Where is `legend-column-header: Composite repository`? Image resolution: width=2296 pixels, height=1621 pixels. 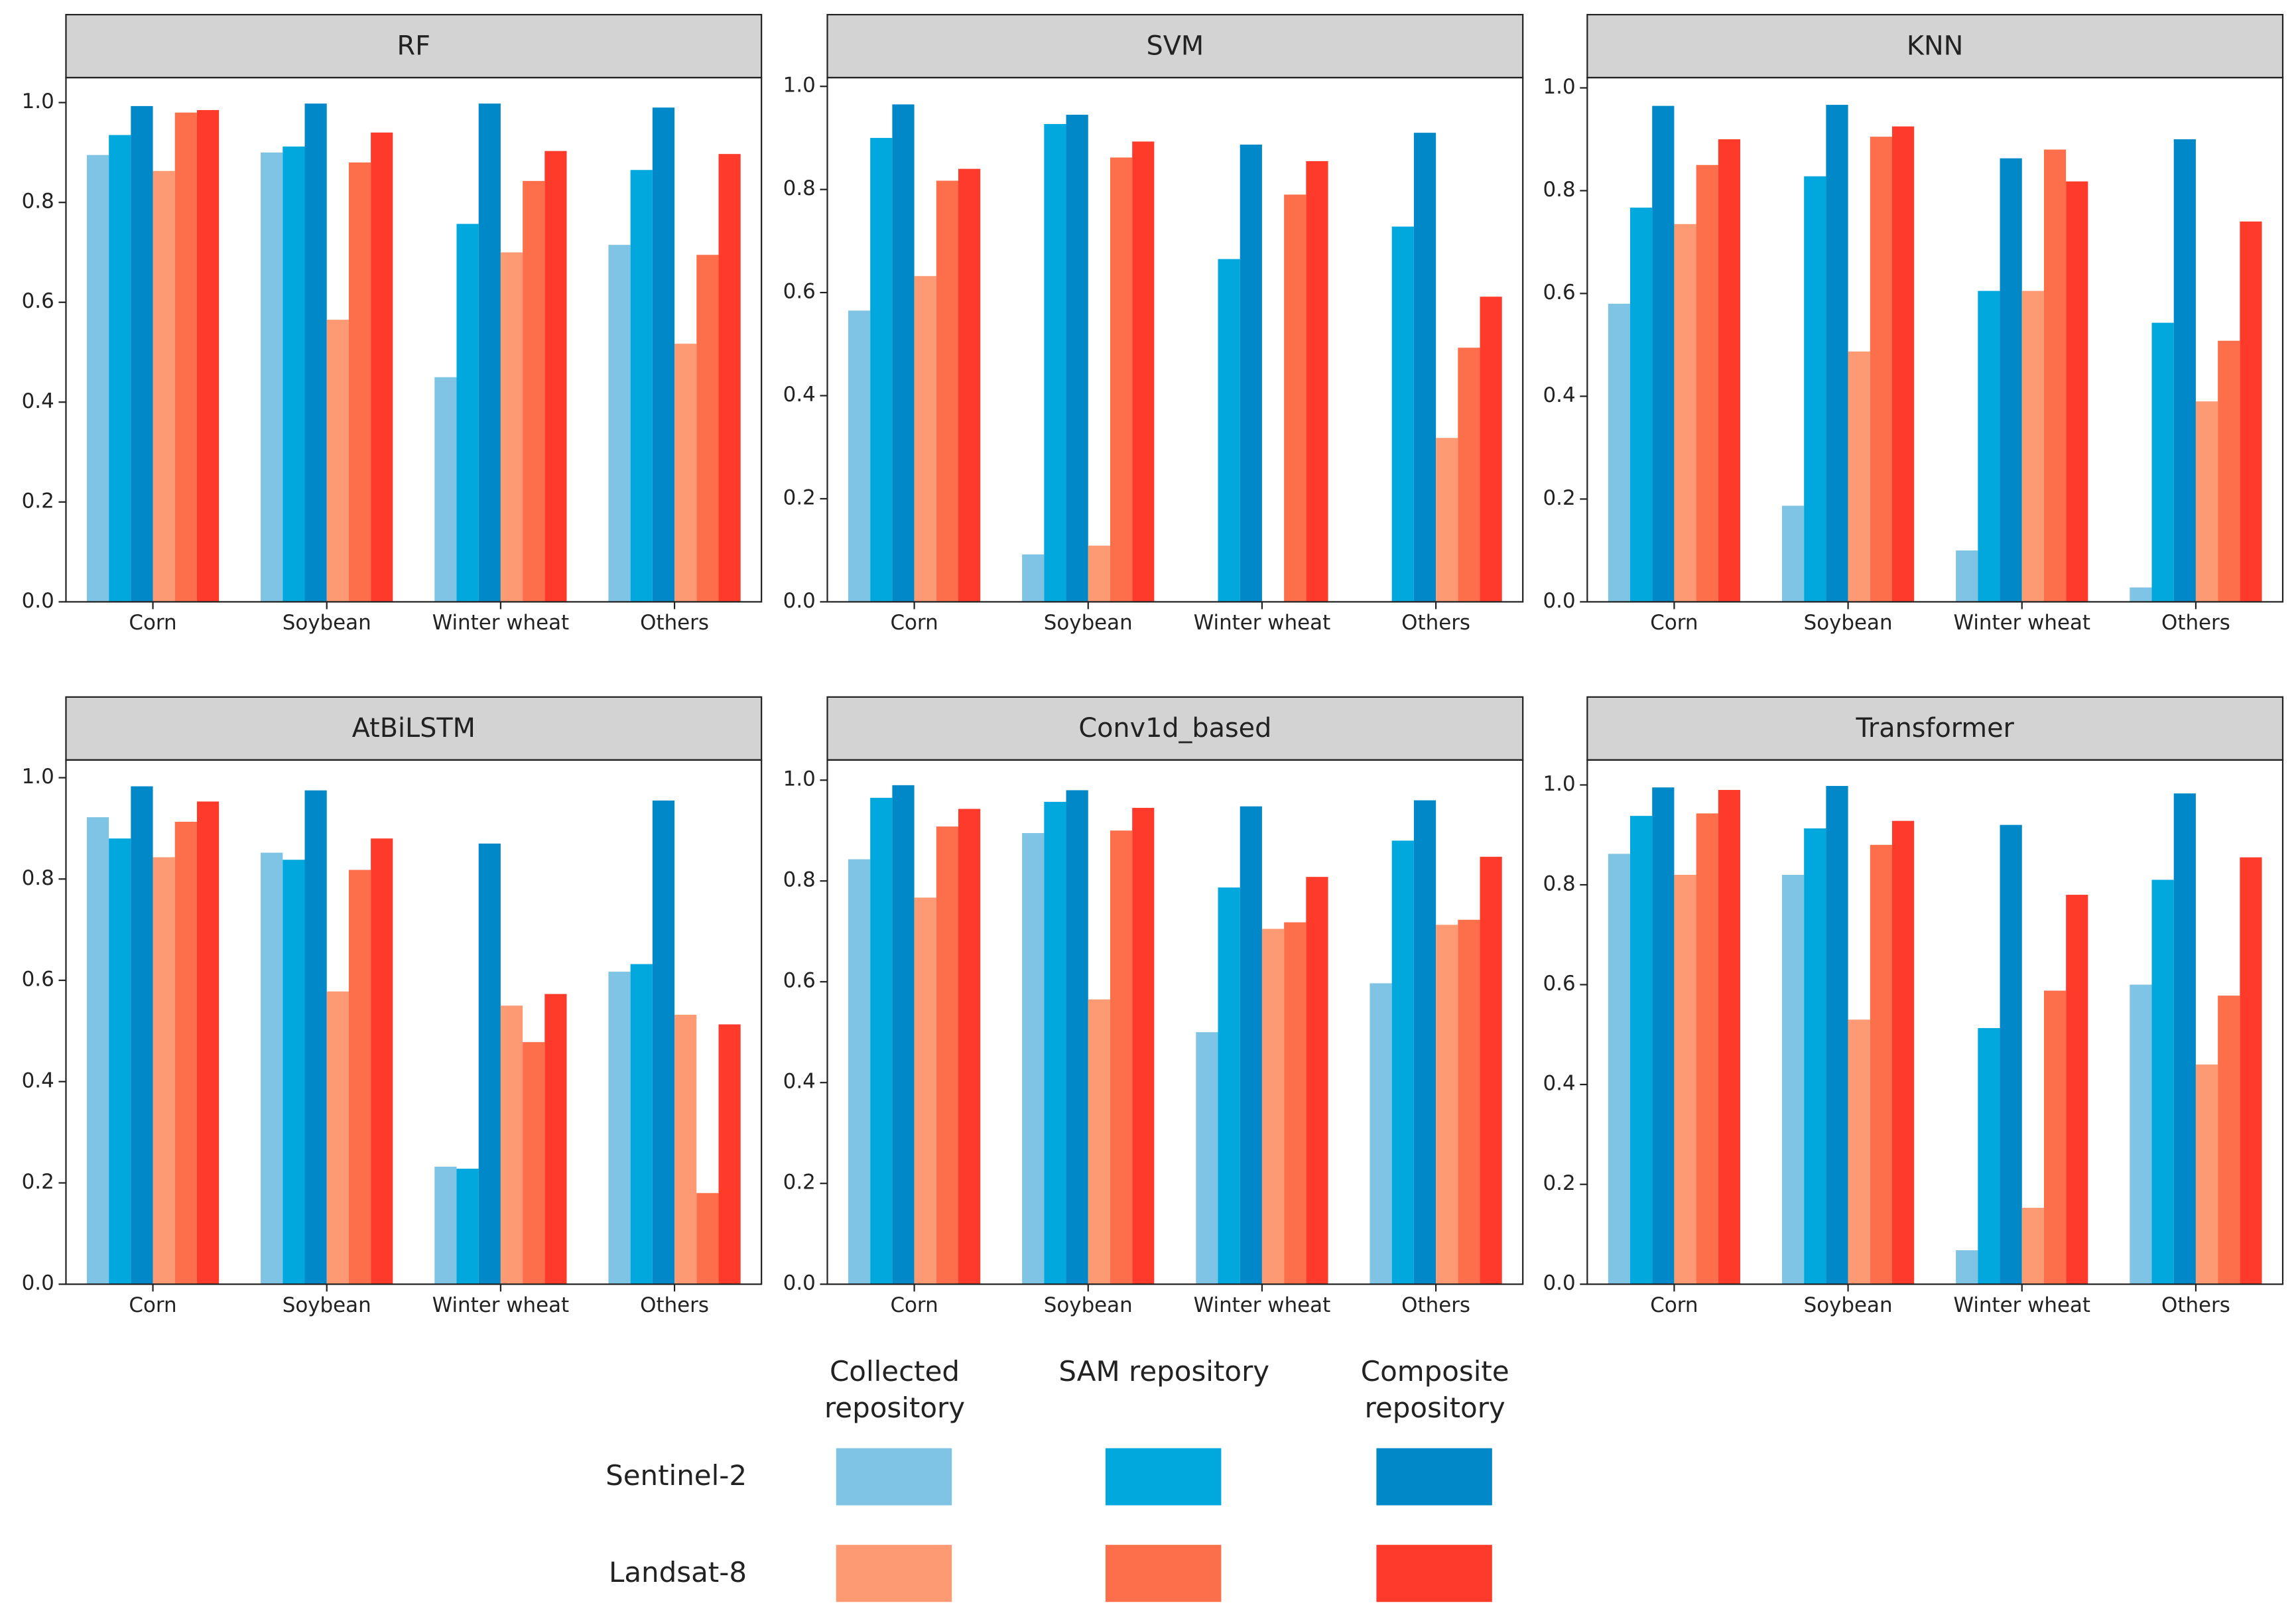 legend-column-header: Composite repository is located at coordinates (1435, 1390).